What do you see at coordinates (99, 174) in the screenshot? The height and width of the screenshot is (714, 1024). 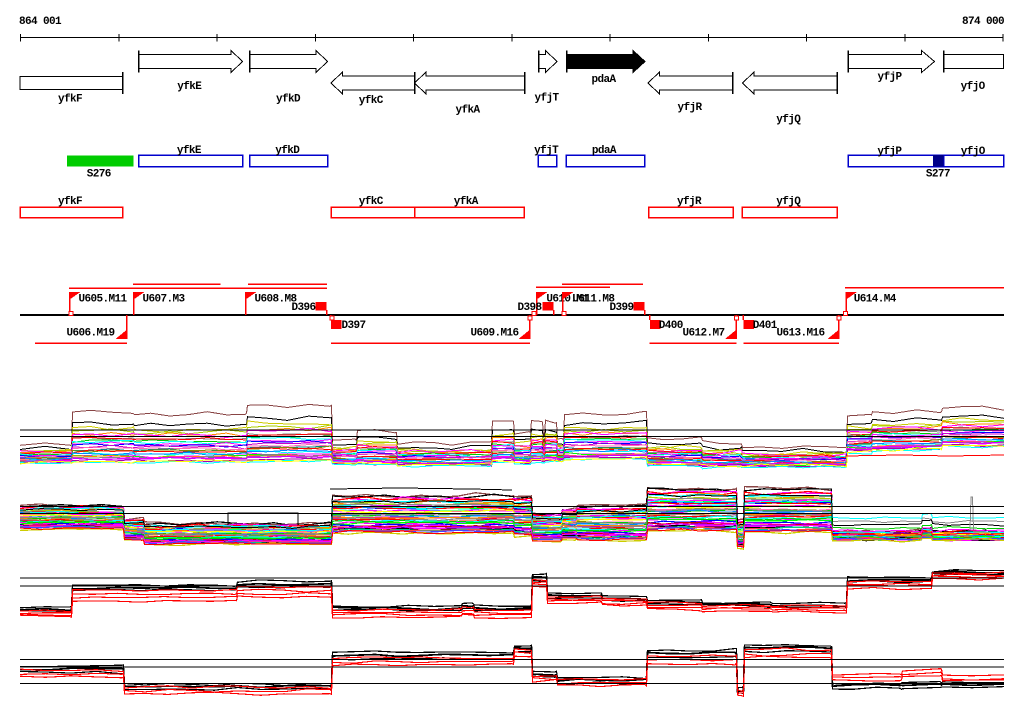 I see `svg-text: S276` at bounding box center [99, 174].